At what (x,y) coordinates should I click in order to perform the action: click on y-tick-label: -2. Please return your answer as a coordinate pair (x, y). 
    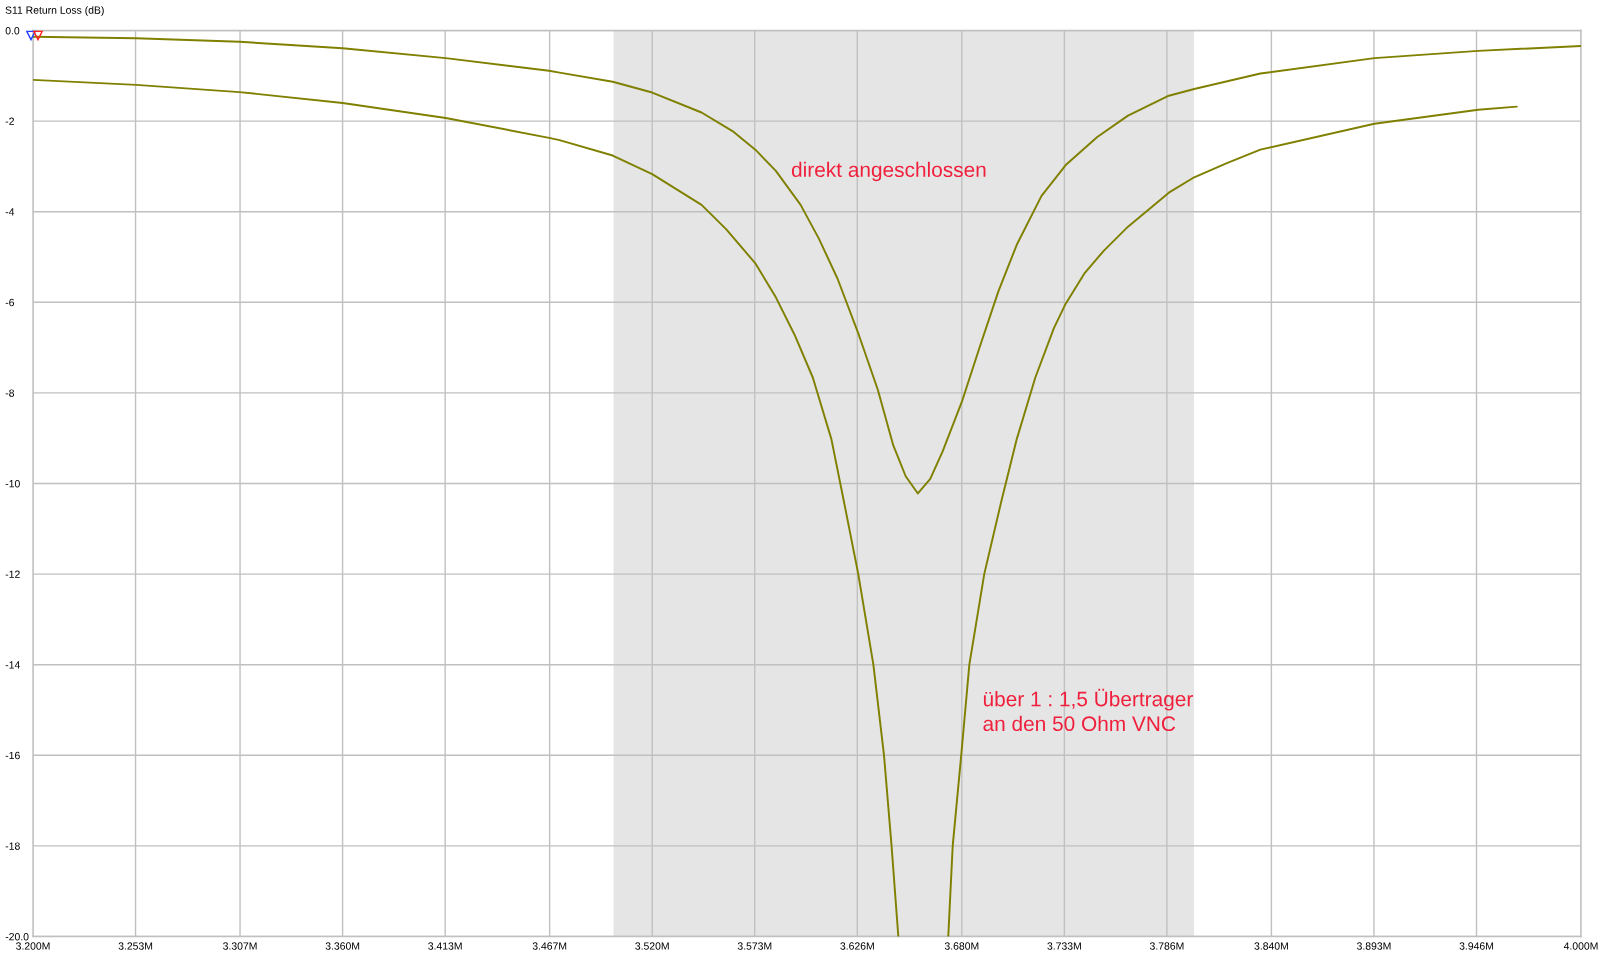
    Looking at the image, I should click on (9, 121).